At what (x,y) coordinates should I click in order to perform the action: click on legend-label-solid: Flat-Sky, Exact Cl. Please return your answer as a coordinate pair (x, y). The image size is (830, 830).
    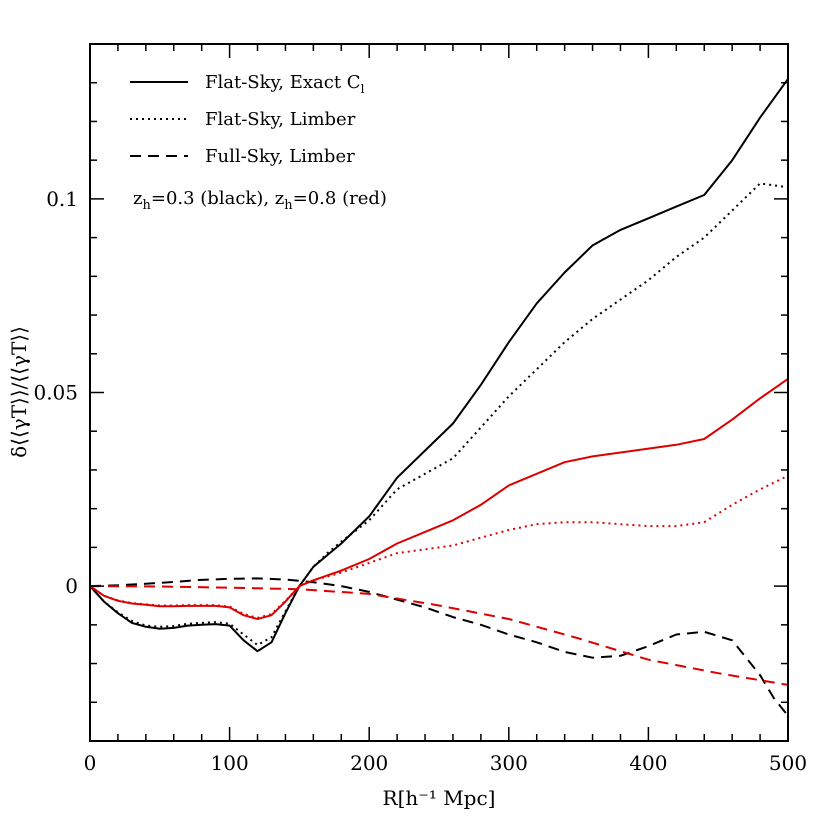
    Looking at the image, I should click on (285, 84).